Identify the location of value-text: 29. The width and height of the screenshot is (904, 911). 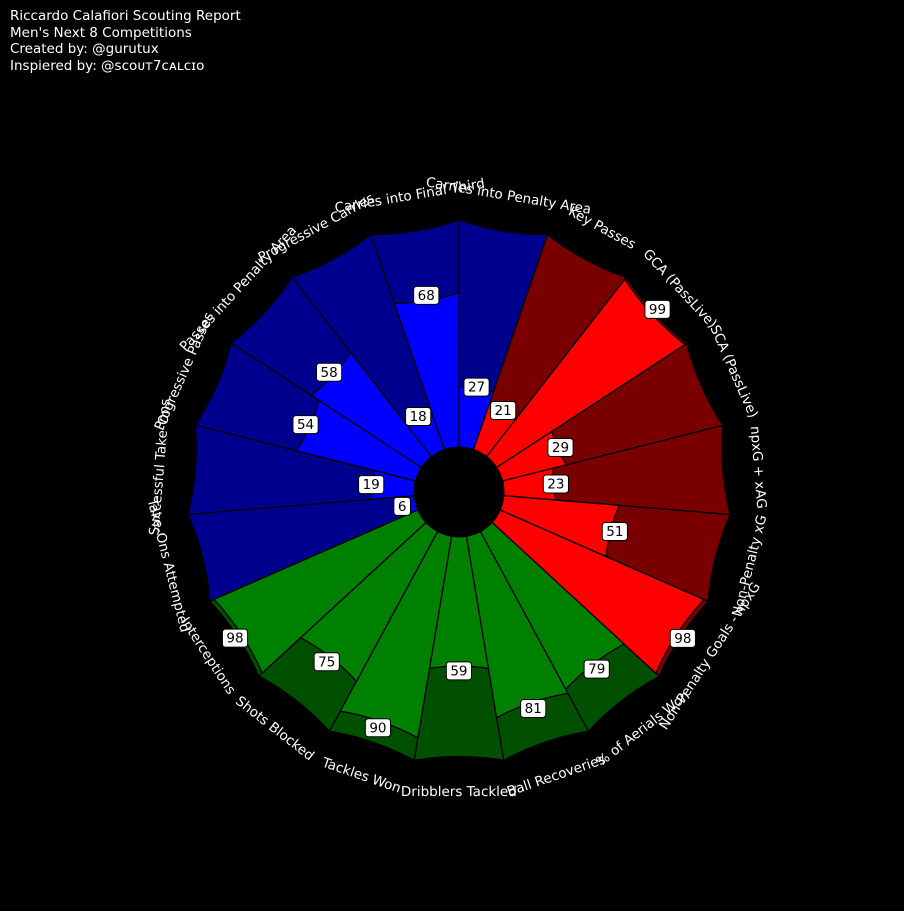
(560, 448).